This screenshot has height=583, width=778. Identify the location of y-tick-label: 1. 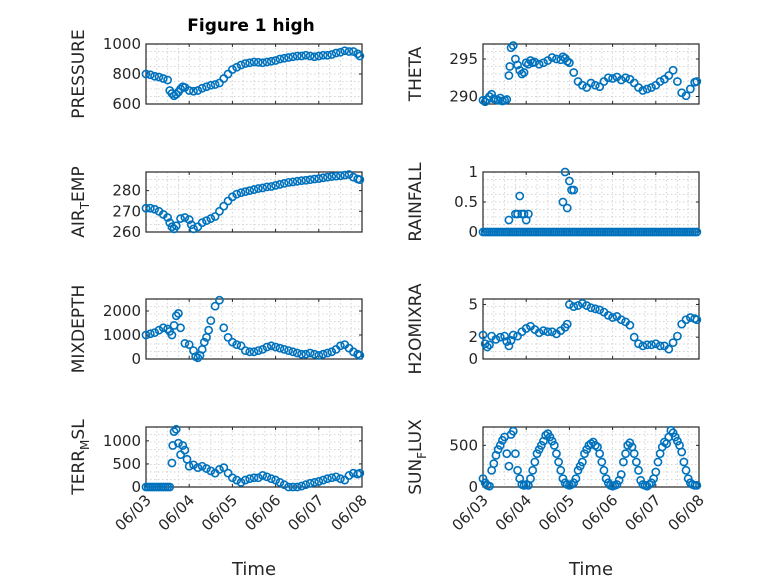
(473, 172).